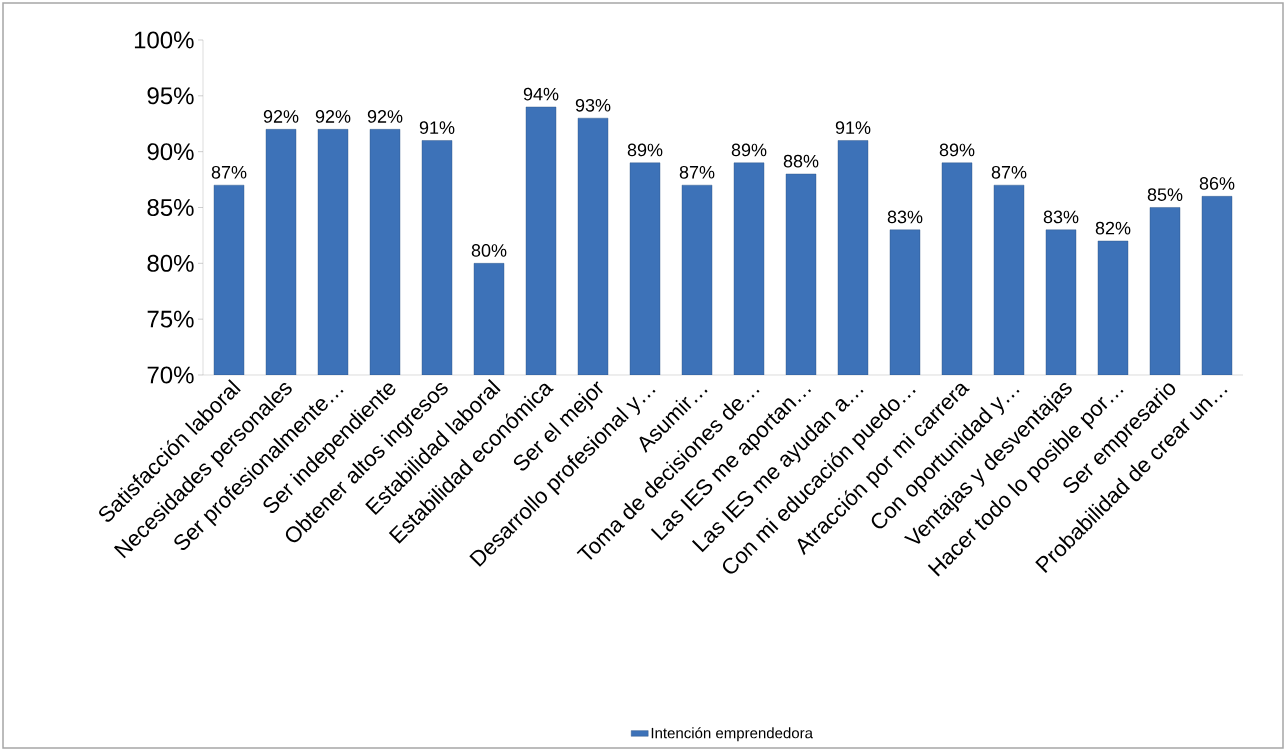 The height and width of the screenshot is (751, 1286). What do you see at coordinates (732, 734) in the screenshot?
I see `legend-label: Intención emprendedora` at bounding box center [732, 734].